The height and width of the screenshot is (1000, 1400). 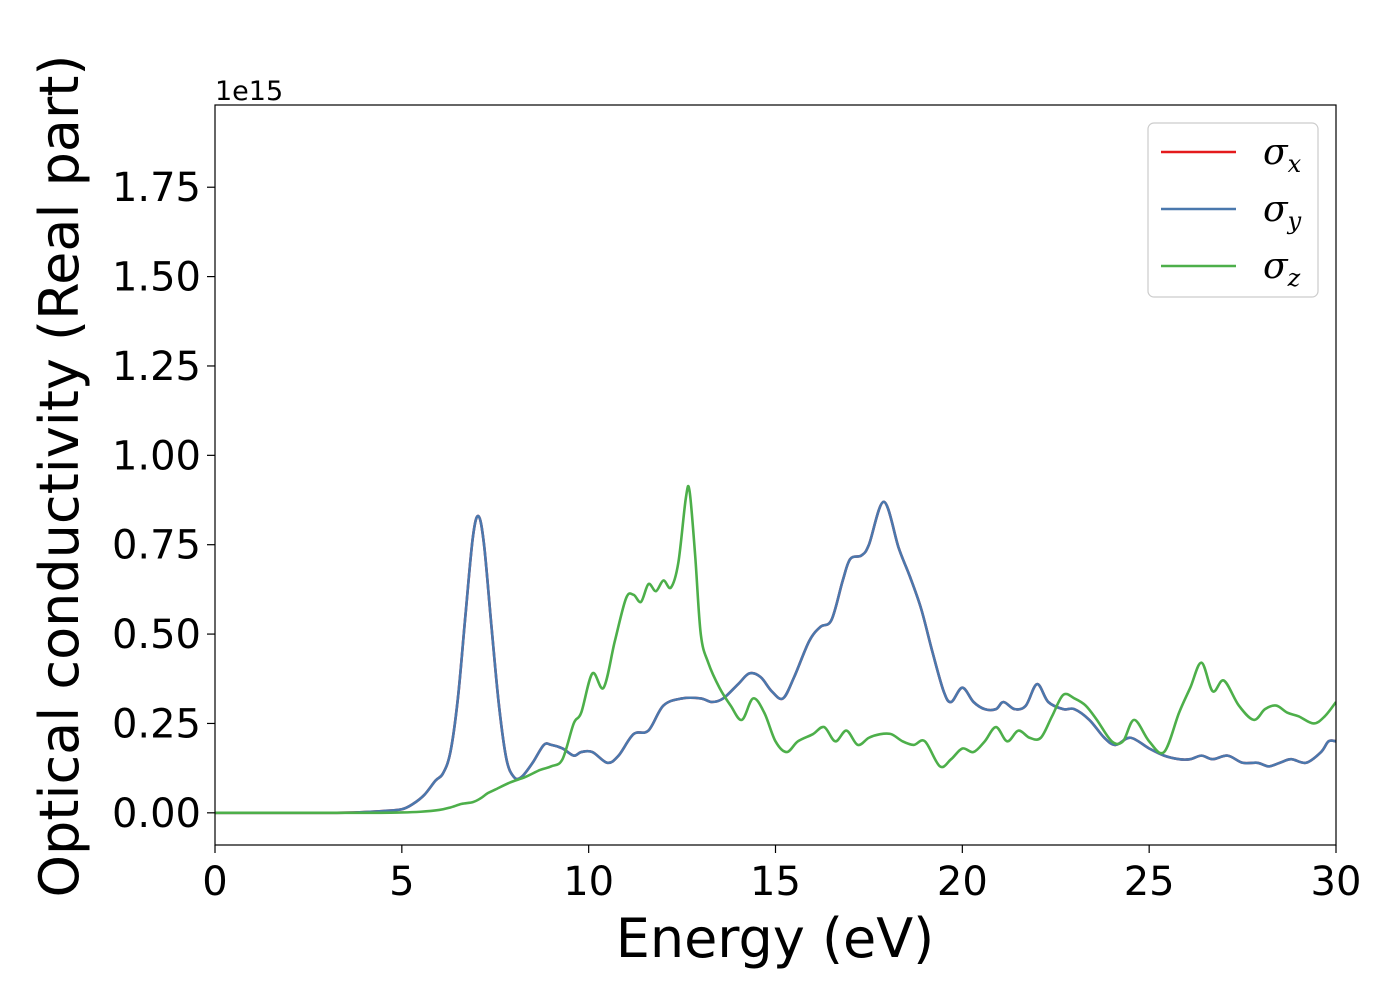 What do you see at coordinates (962, 882) in the screenshot?
I see `x-tick-label: 20` at bounding box center [962, 882].